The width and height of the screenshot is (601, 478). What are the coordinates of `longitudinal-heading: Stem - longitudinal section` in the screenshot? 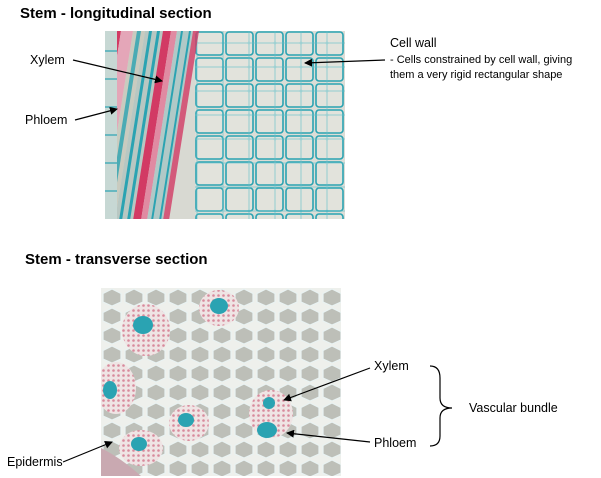 It's located at (116, 13).